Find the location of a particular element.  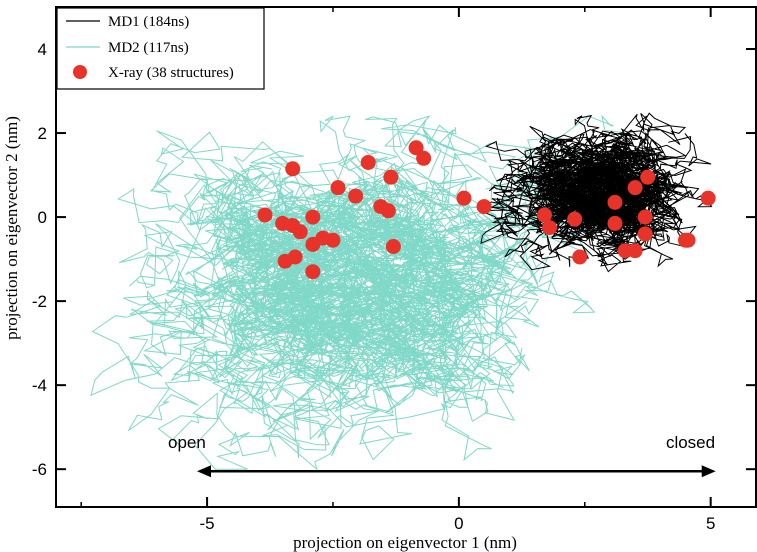

arrow-head-left is located at coordinates (204, 471).